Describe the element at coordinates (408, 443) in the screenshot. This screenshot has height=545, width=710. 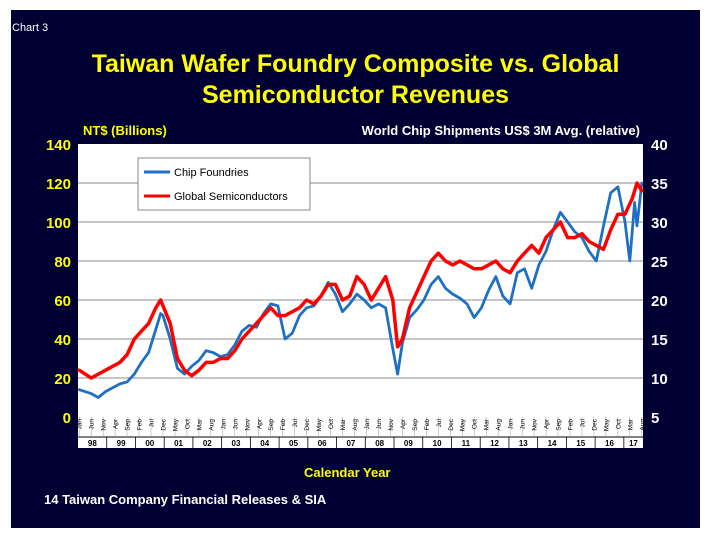
I see `x-year-label: 09` at that location.